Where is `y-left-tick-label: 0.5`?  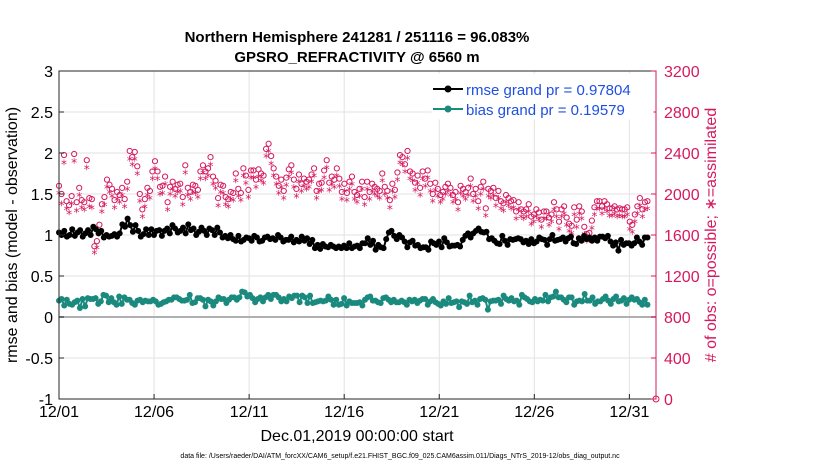 y-left-tick-label: 0.5 is located at coordinates (42, 277).